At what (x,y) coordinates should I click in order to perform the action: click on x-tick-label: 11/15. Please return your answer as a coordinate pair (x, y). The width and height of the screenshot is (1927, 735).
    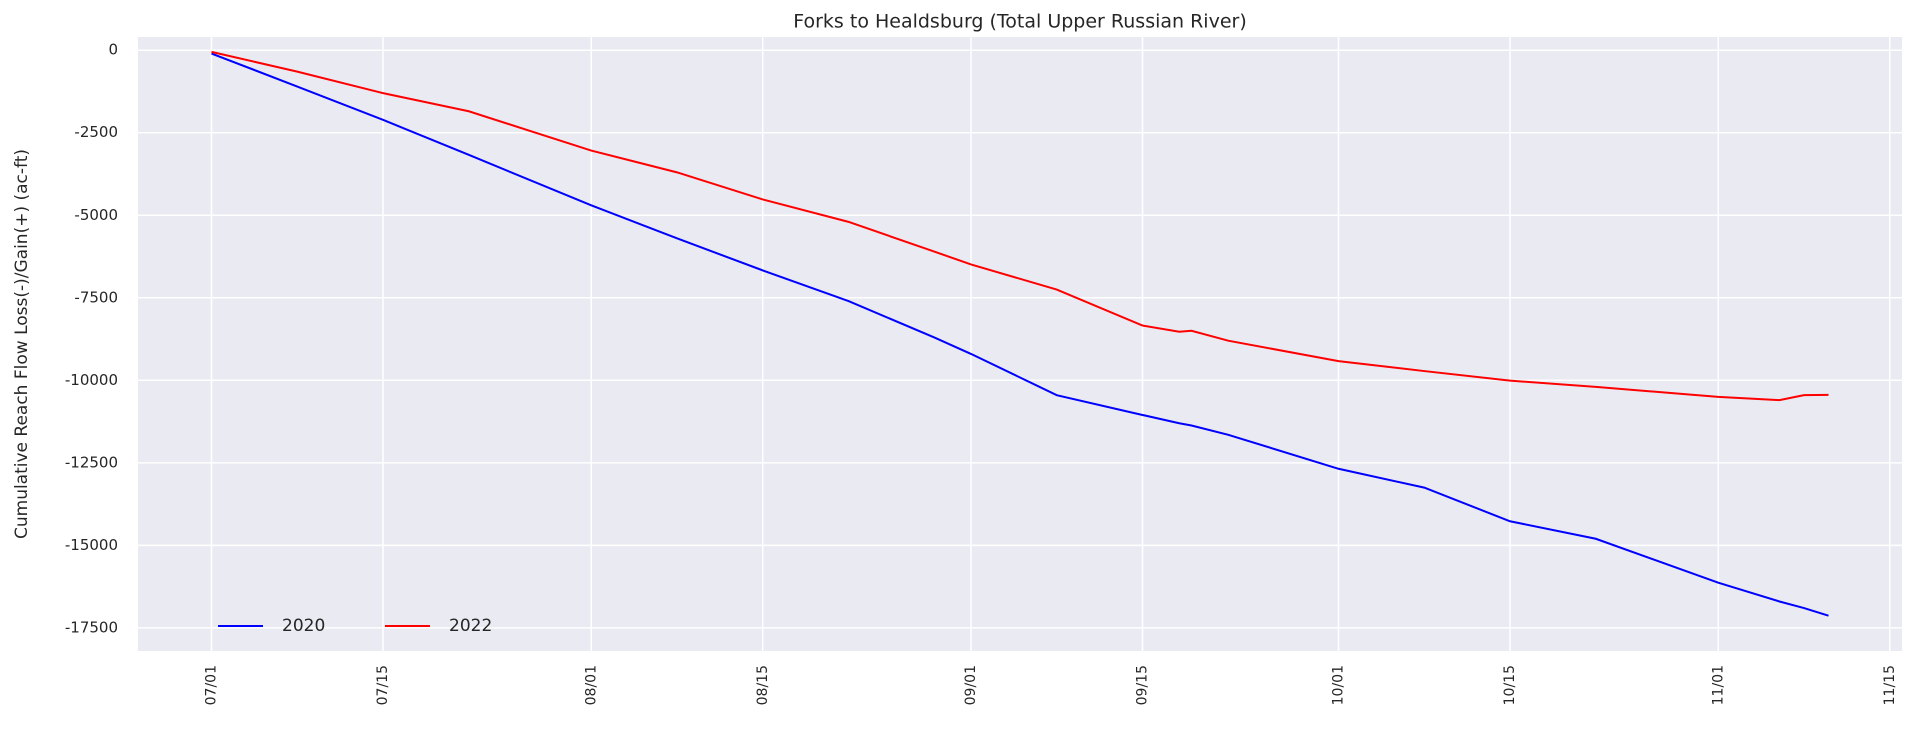
    Looking at the image, I should click on (1890, 685).